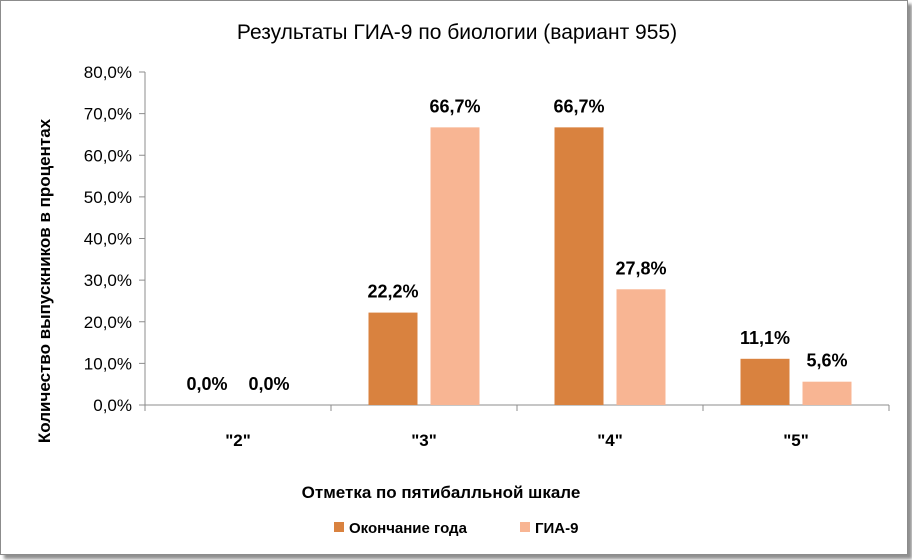  What do you see at coordinates (108, 322) in the screenshot?
I see `y-tick-label: 20,0%` at bounding box center [108, 322].